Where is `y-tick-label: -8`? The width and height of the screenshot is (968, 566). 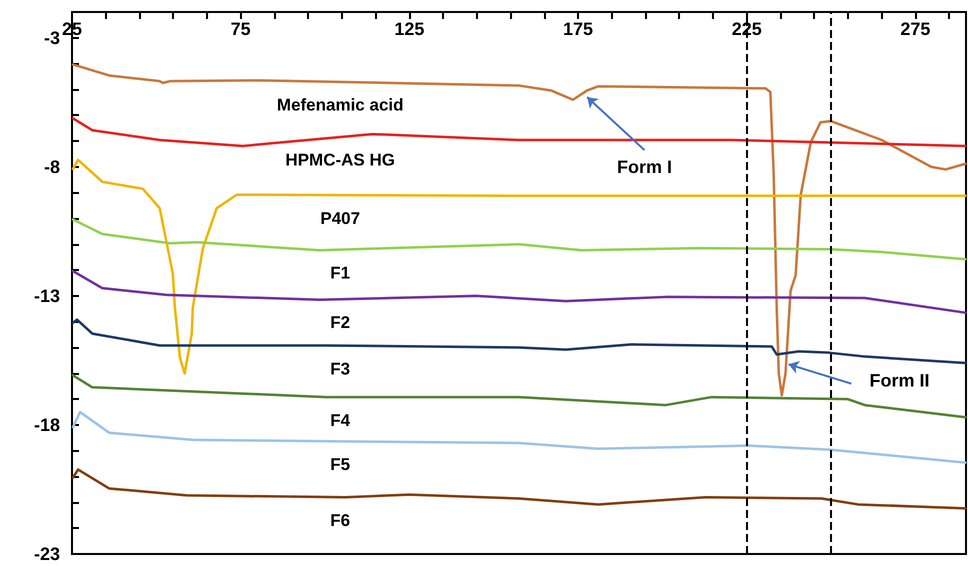 y-tick-label: -8 is located at coordinates (52, 166).